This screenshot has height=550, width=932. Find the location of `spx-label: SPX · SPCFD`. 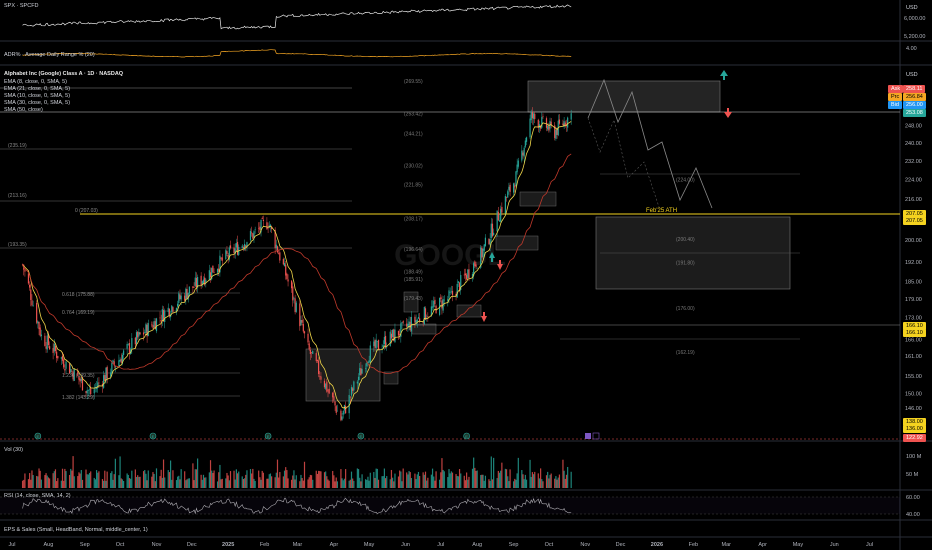

spx-label: SPX · SPCFD is located at coordinates (21, 6).